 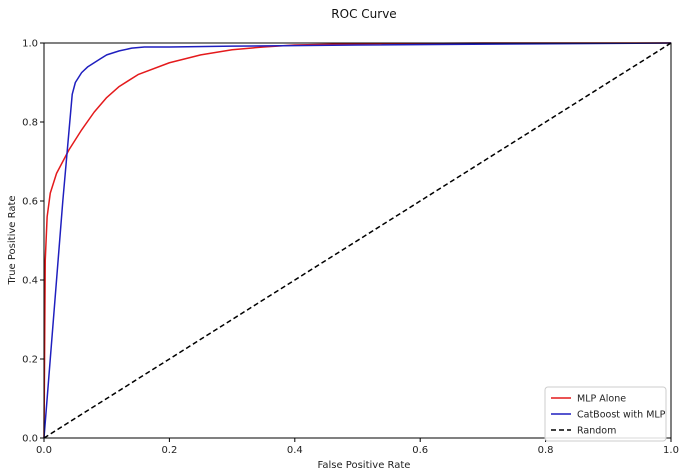 I want to click on x-tick-label-5: 1.0, so click(x=671, y=450).